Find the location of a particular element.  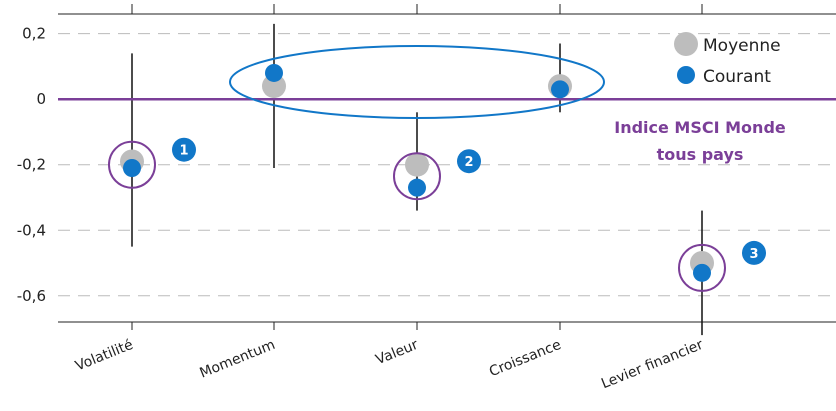

x-category-label: Valeur is located at coordinates (397, 352).